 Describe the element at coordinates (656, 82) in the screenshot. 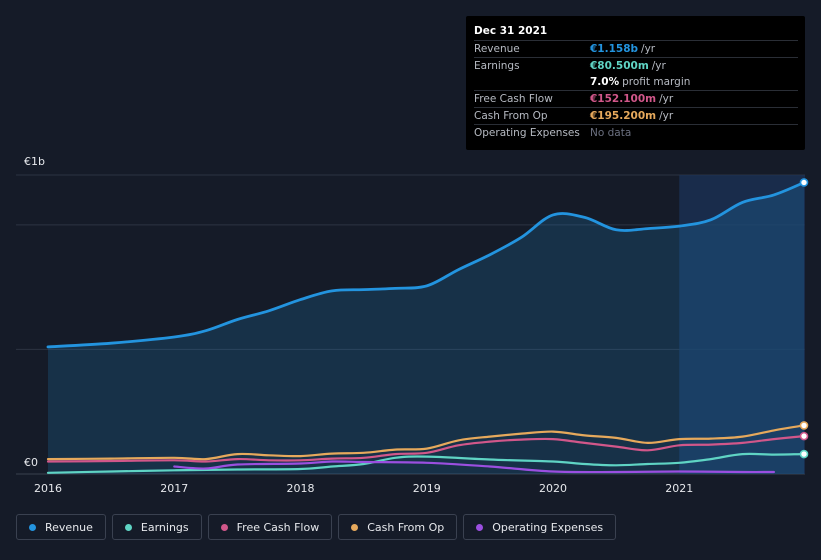

I see `tooltip-unit: profit margin` at that location.